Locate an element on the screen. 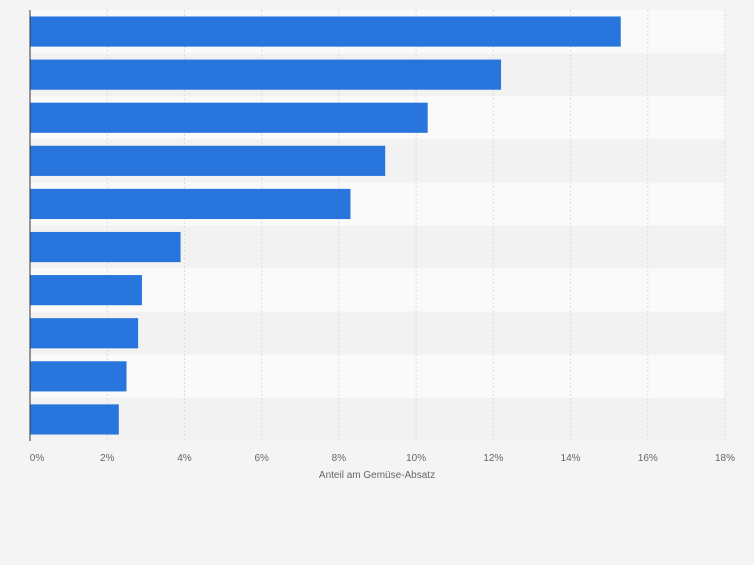 This screenshot has width=754, height=565. x-tick-label: 4% is located at coordinates (184, 458).